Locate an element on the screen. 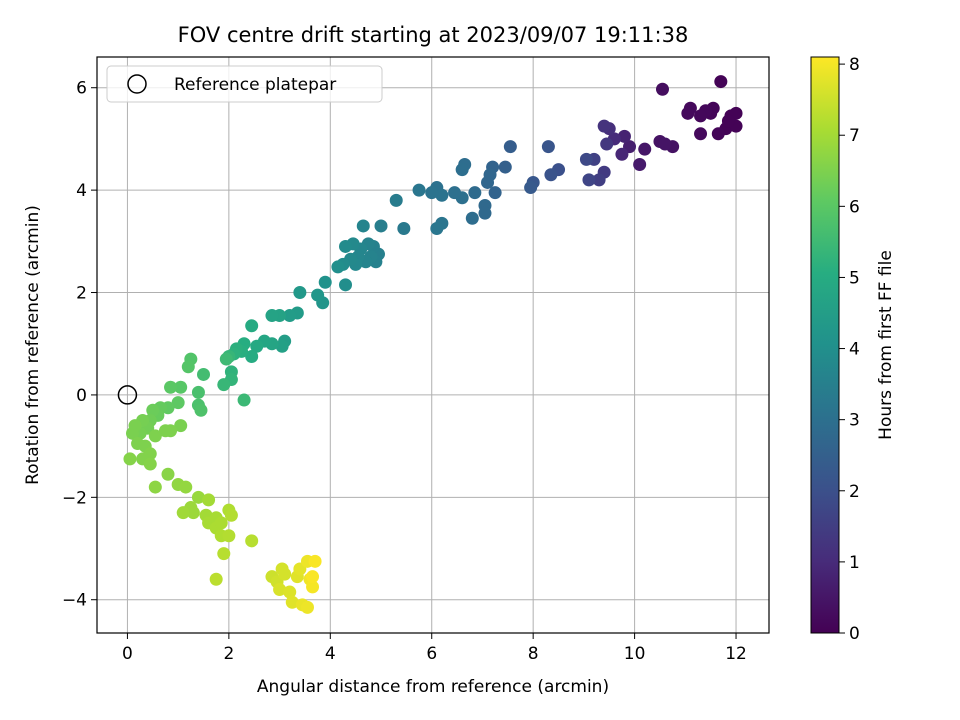 The width and height of the screenshot is (960, 720). colorbar-label: Hours from first FF file is located at coordinates (886, 345).